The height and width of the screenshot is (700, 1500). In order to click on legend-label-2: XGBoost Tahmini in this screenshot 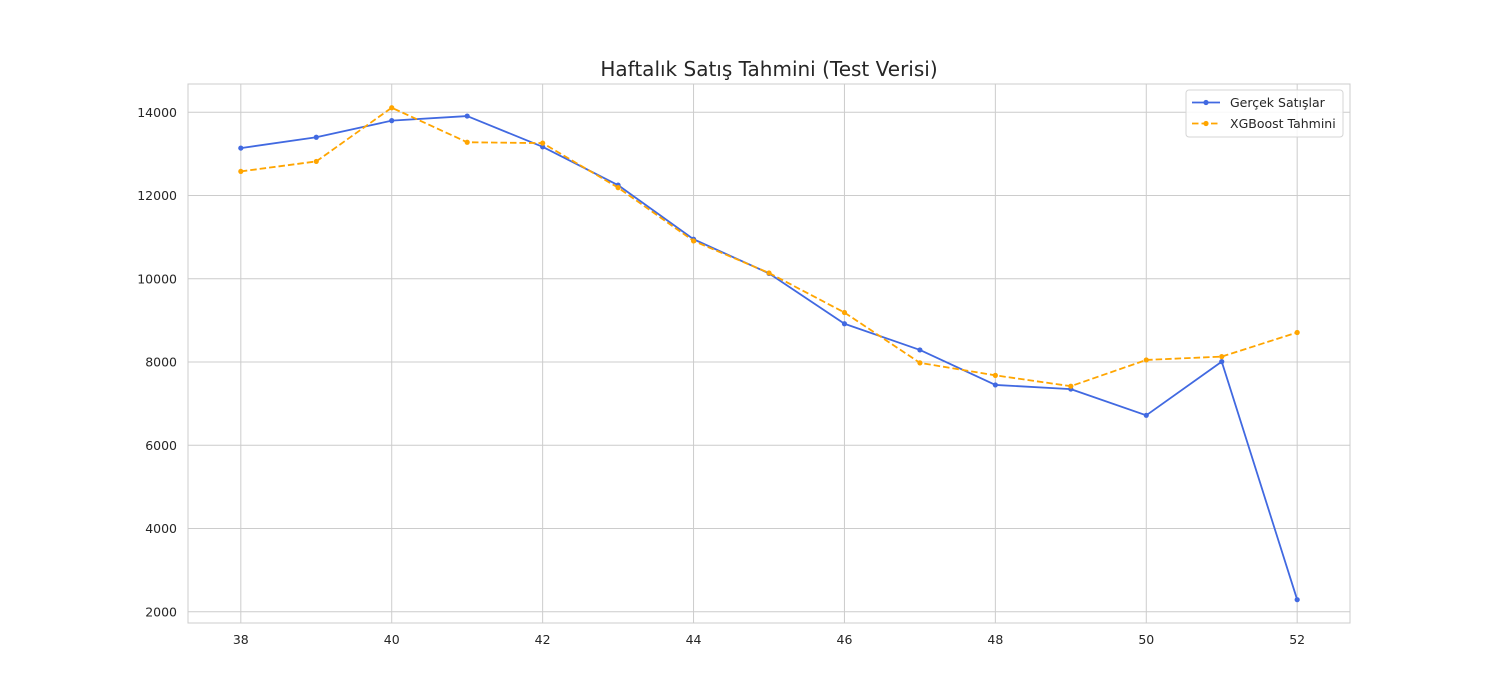, I will do `click(1283, 123)`.